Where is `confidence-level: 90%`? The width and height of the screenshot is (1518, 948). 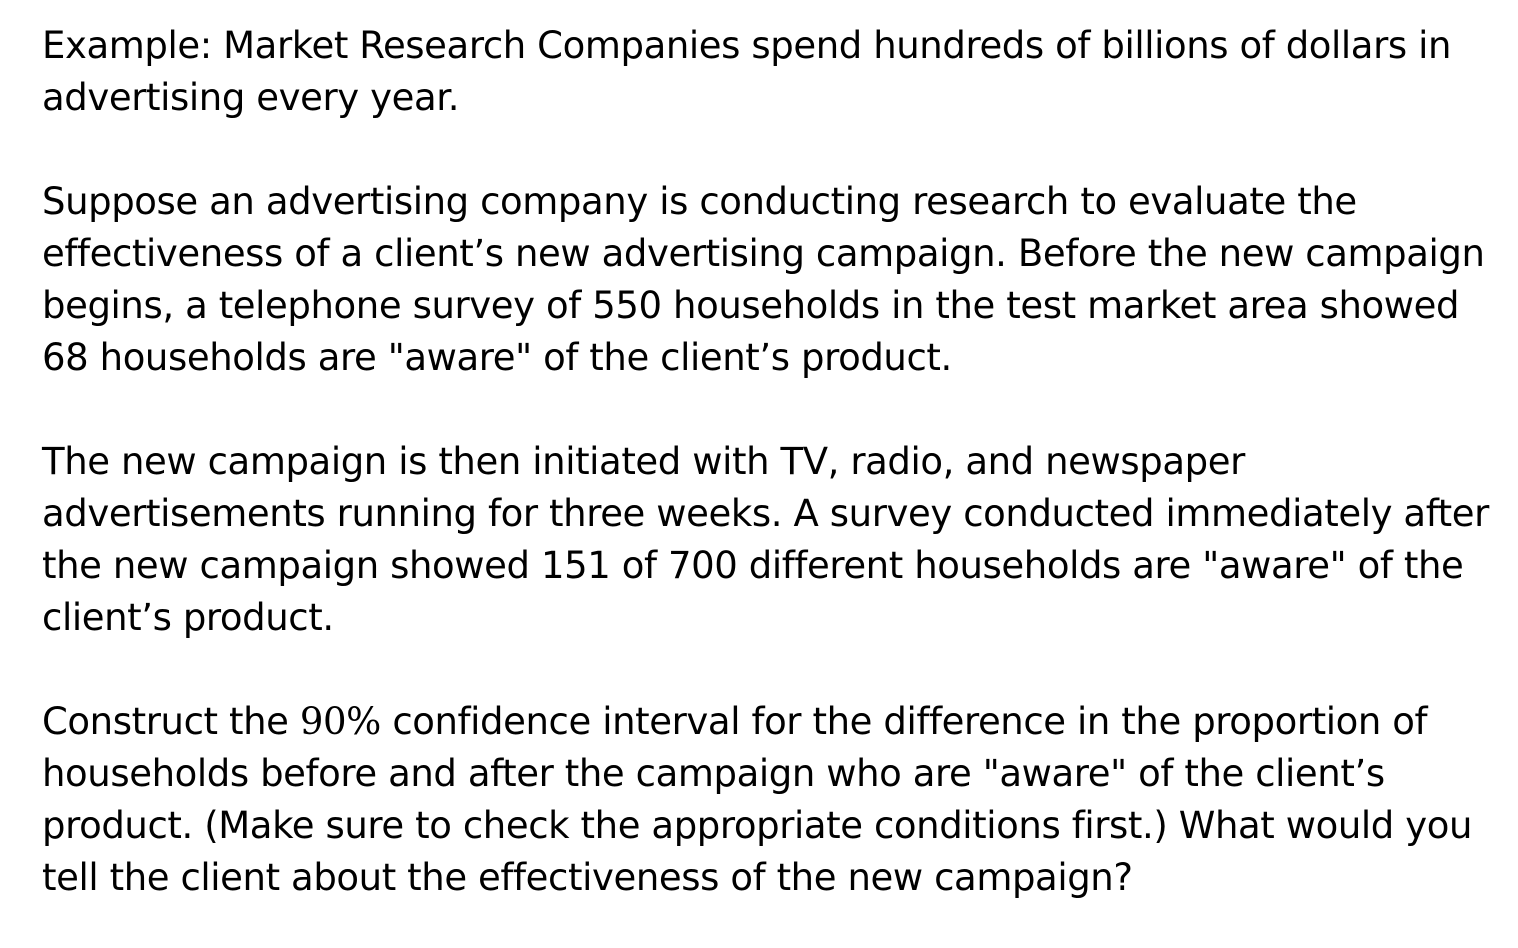
confidence-level: 90% is located at coordinates (340, 721).